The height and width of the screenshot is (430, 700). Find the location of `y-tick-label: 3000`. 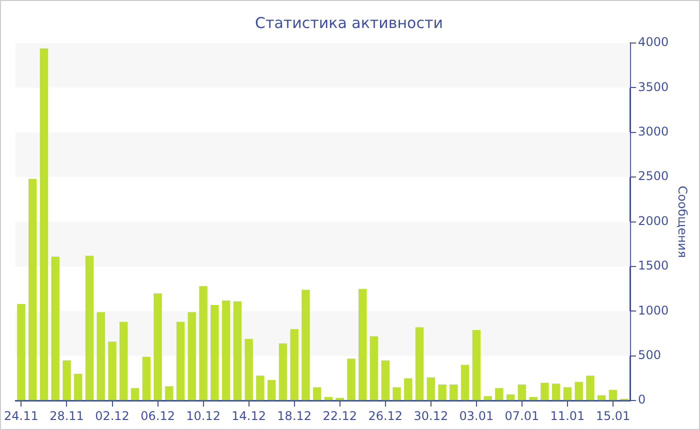

y-tick-label: 3000 is located at coordinates (653, 131).